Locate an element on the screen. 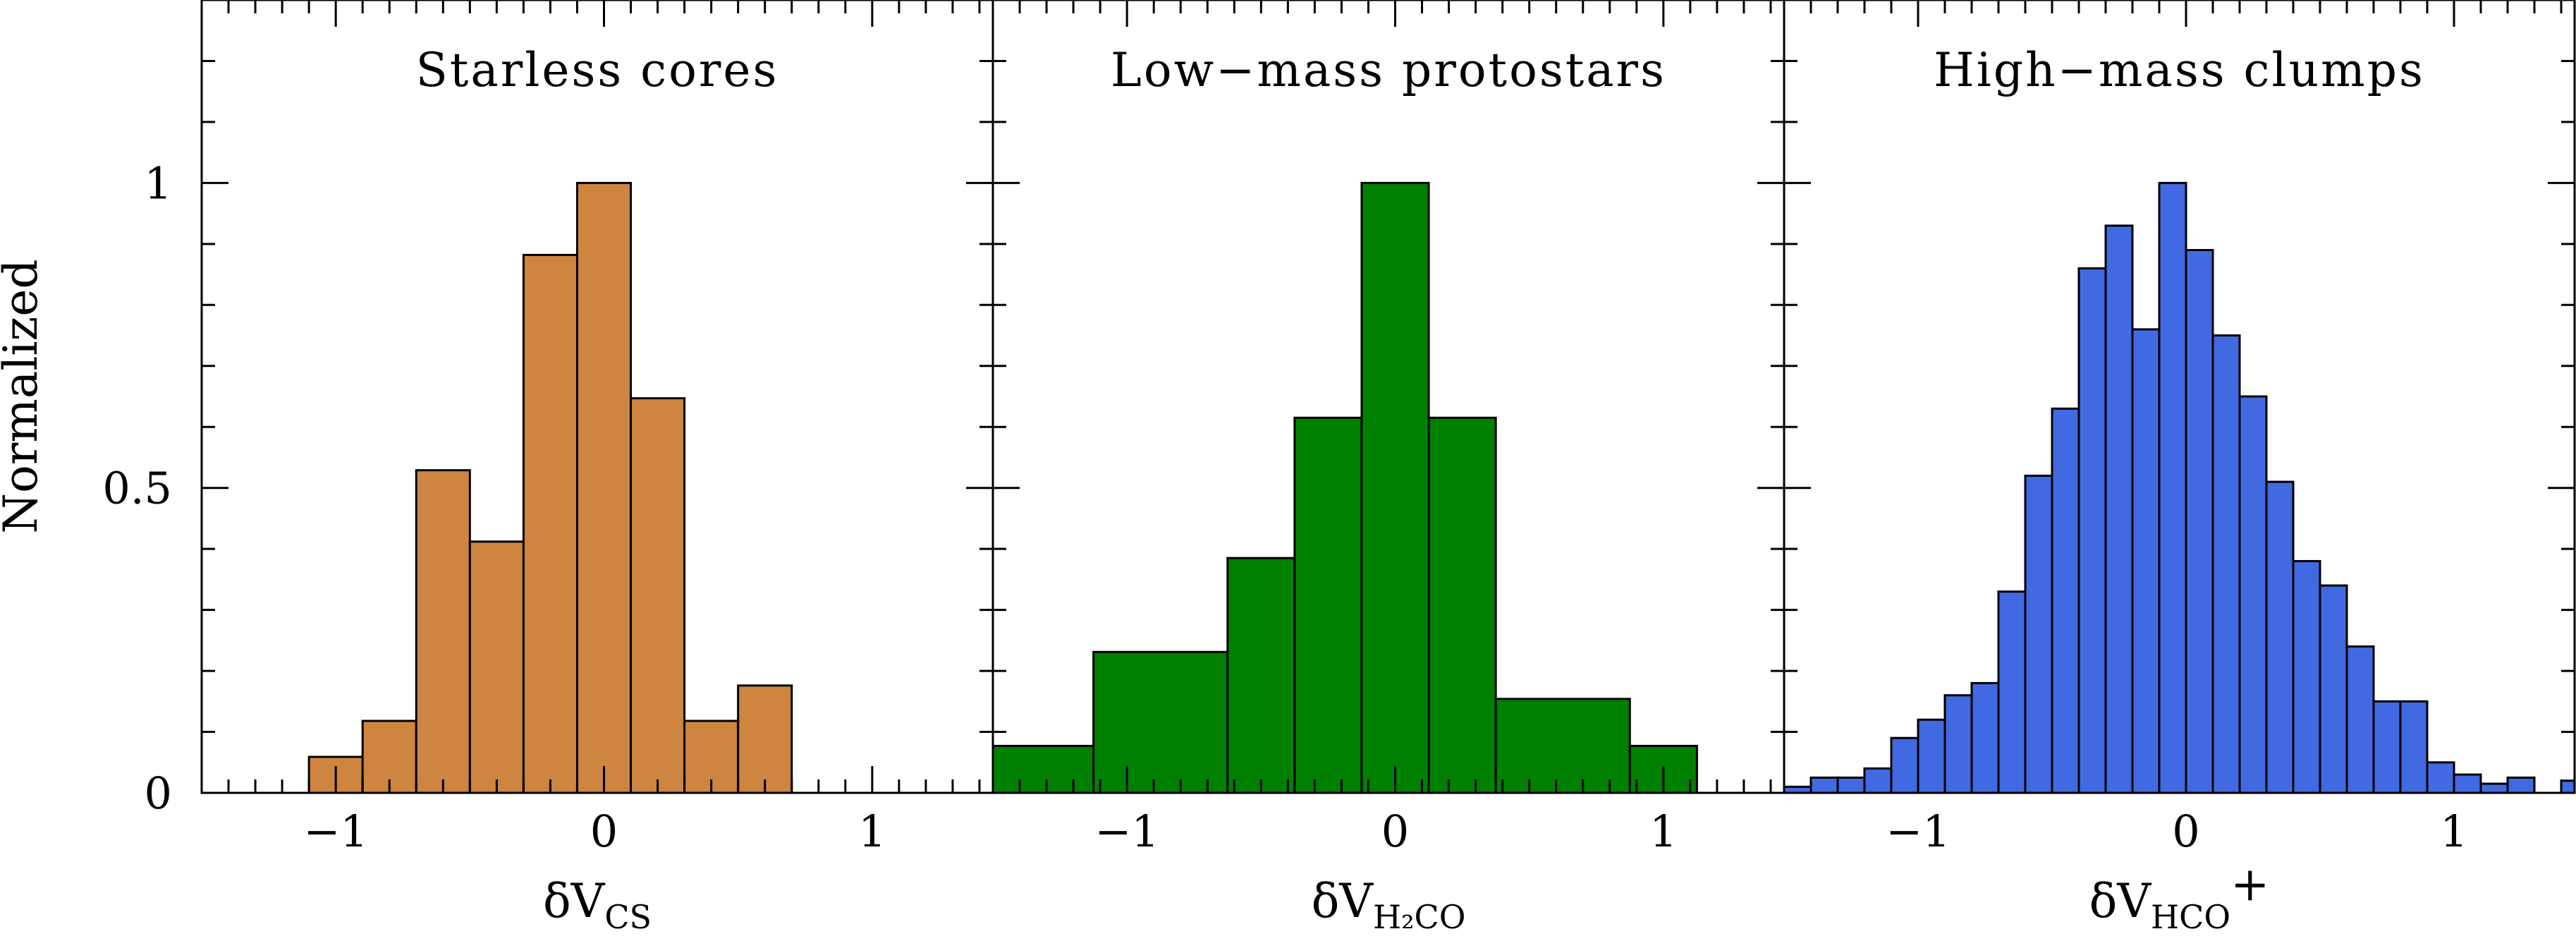 The height and width of the screenshot is (941, 2576). x-axis-label: δVH₂CO is located at coordinates (1389, 905).